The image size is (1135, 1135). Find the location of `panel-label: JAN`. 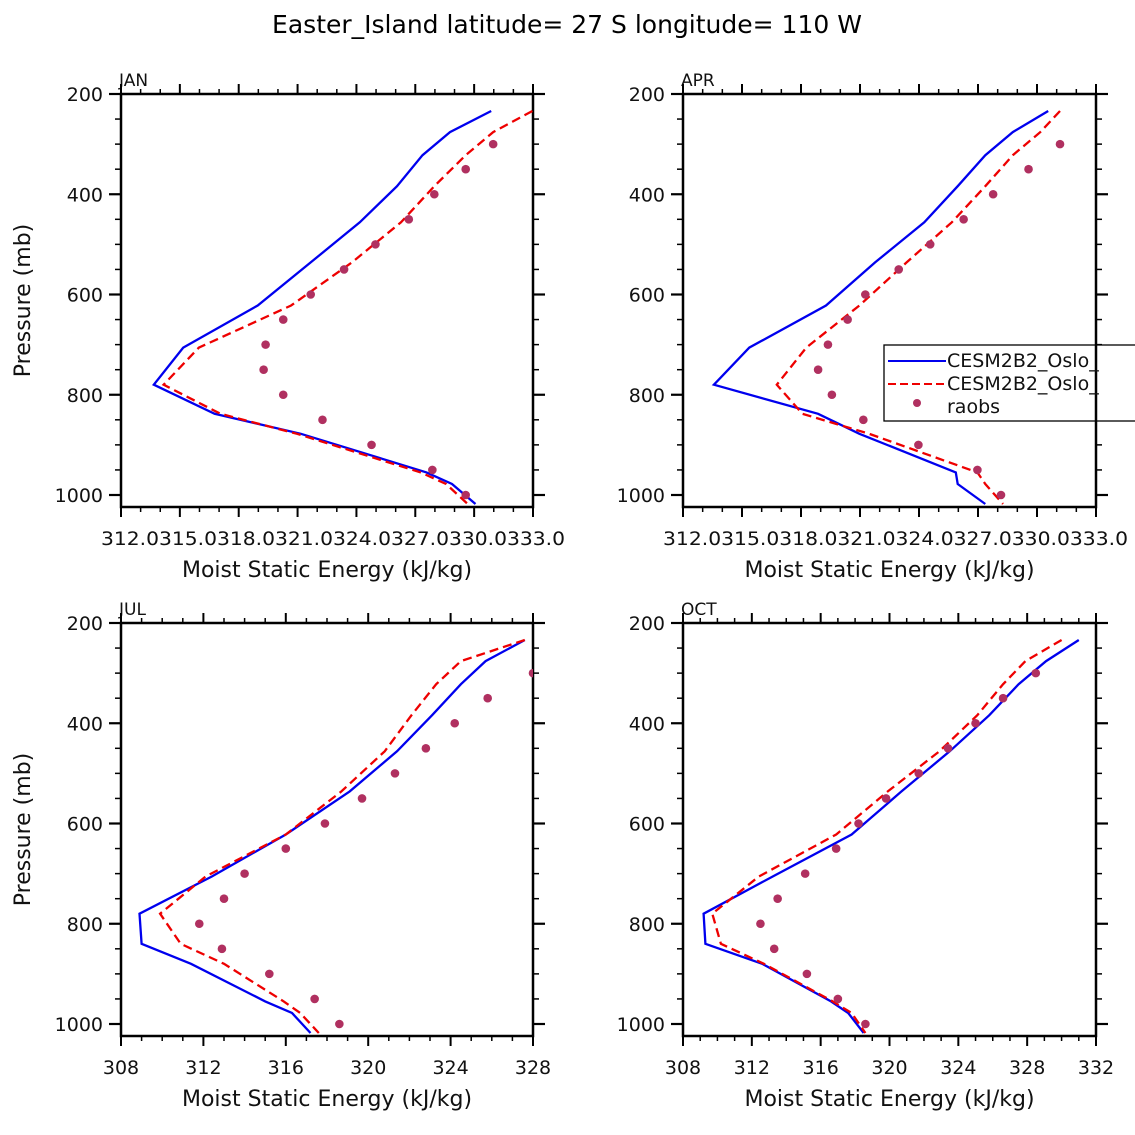

panel-label: JAN is located at coordinates (133, 81).